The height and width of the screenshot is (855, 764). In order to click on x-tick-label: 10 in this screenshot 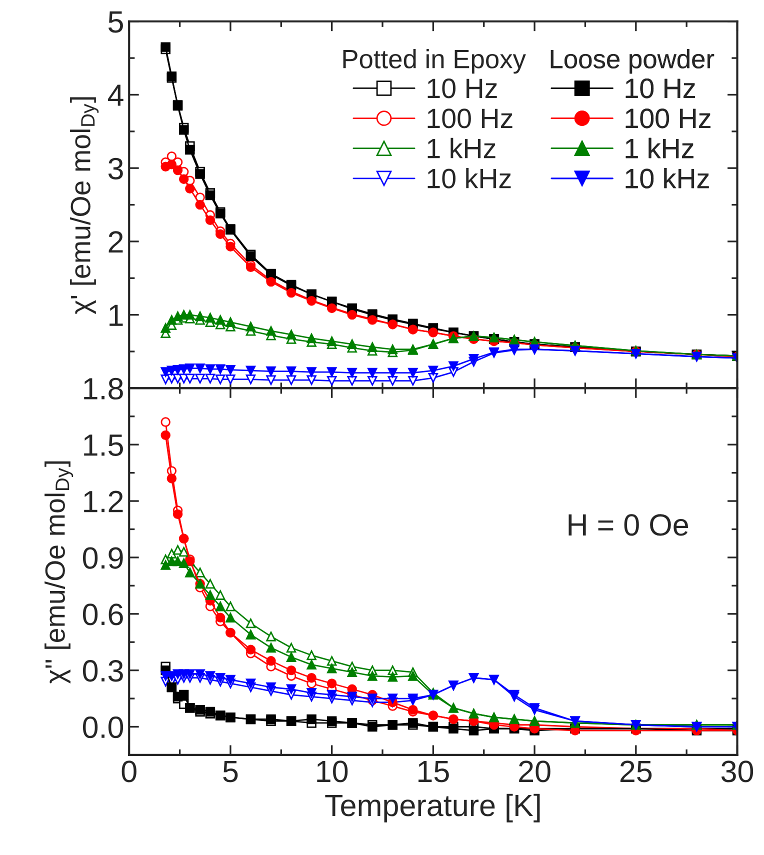, I will do `click(332, 771)`.